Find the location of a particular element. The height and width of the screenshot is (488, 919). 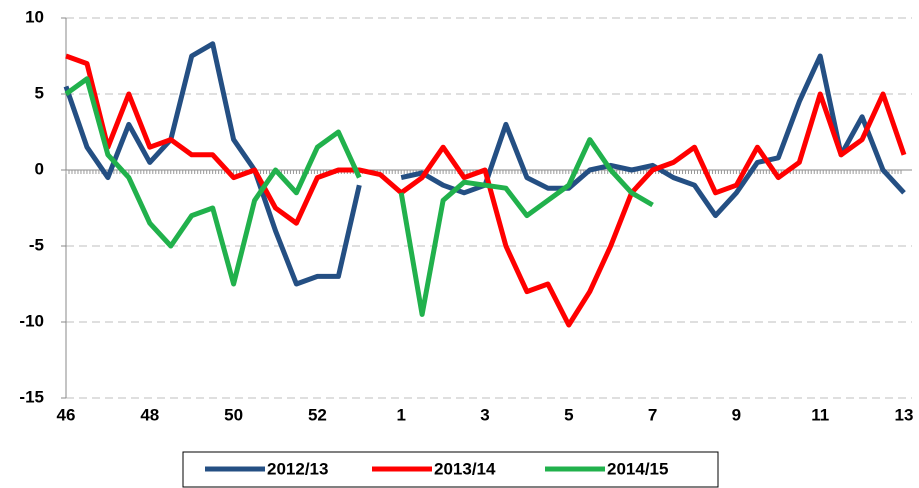

x-tick-label: 48 is located at coordinates (149, 414).